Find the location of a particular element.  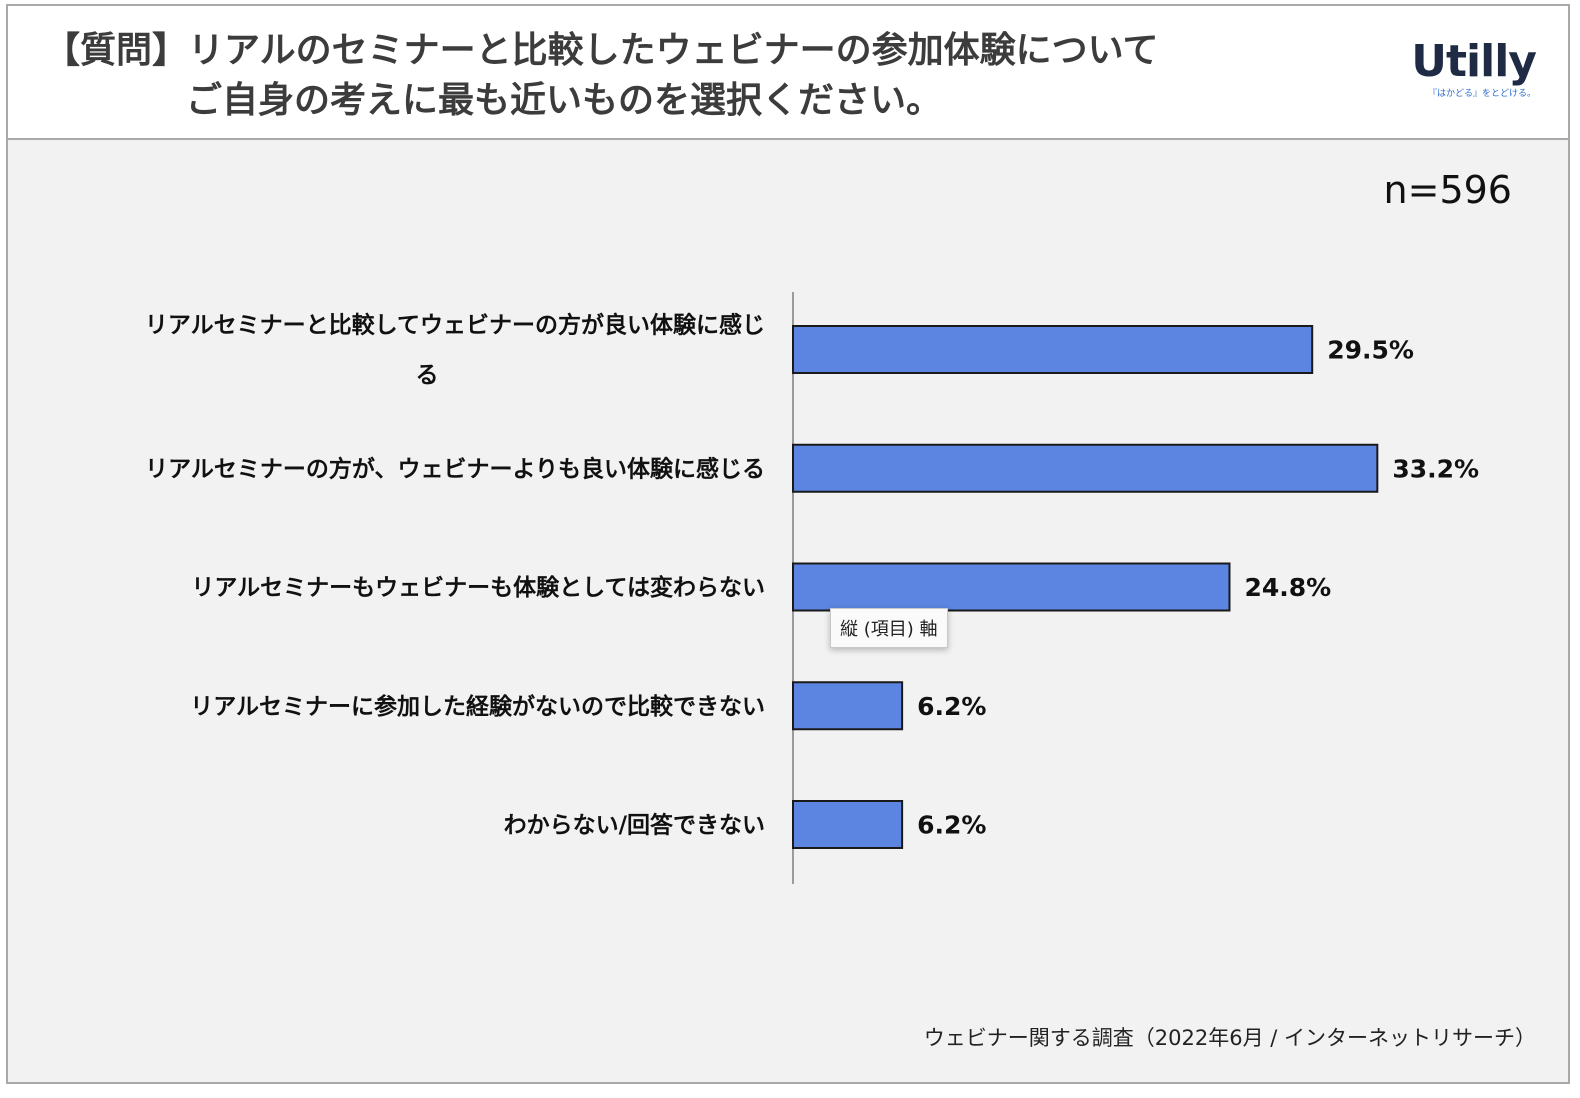

value-label-1: 29.5% is located at coordinates (1370, 350).